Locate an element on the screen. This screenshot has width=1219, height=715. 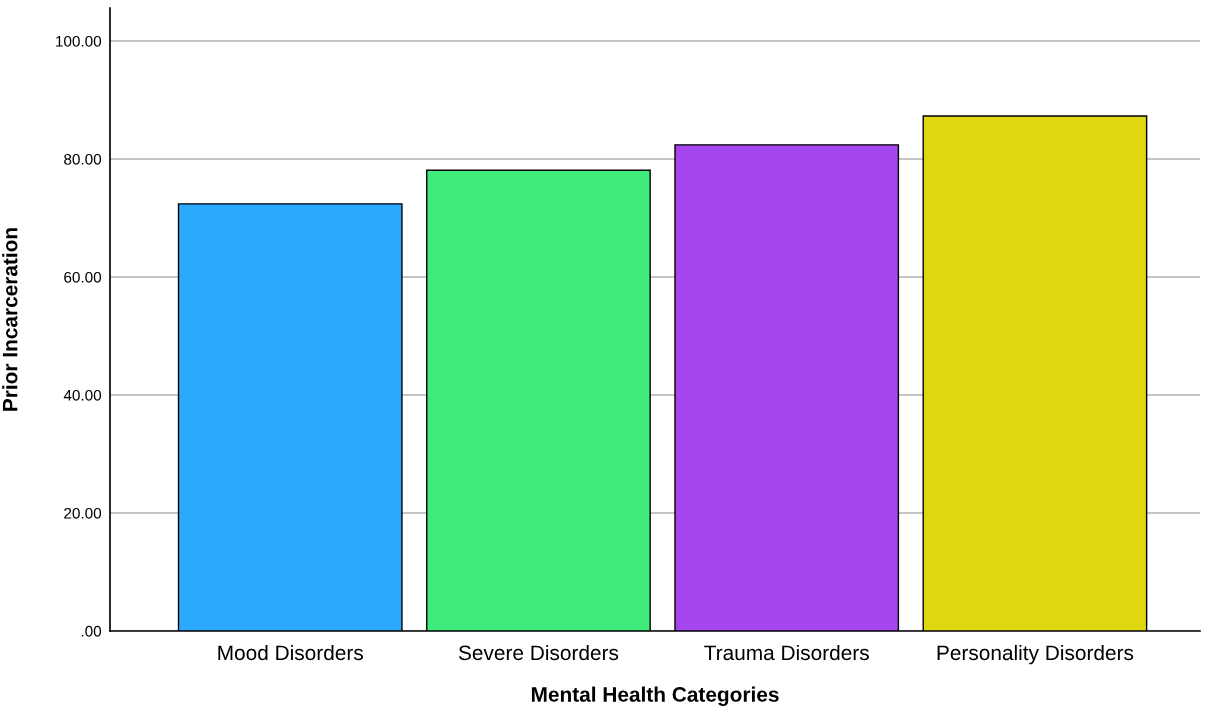
x-tick-label: Mood Disorders is located at coordinates (290, 652).